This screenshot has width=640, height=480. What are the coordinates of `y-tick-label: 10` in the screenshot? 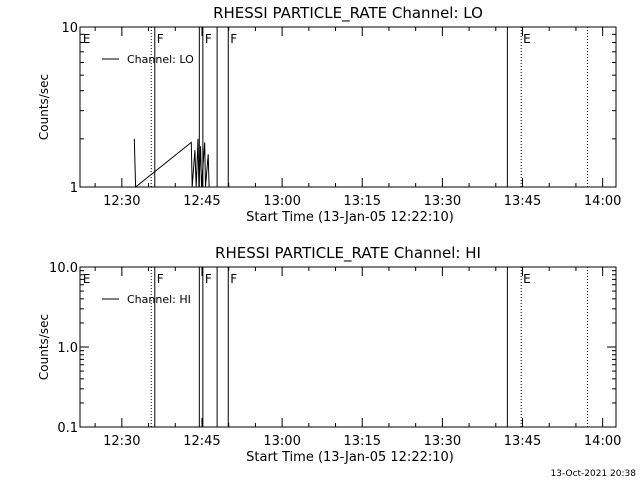 It's located at (69, 28).